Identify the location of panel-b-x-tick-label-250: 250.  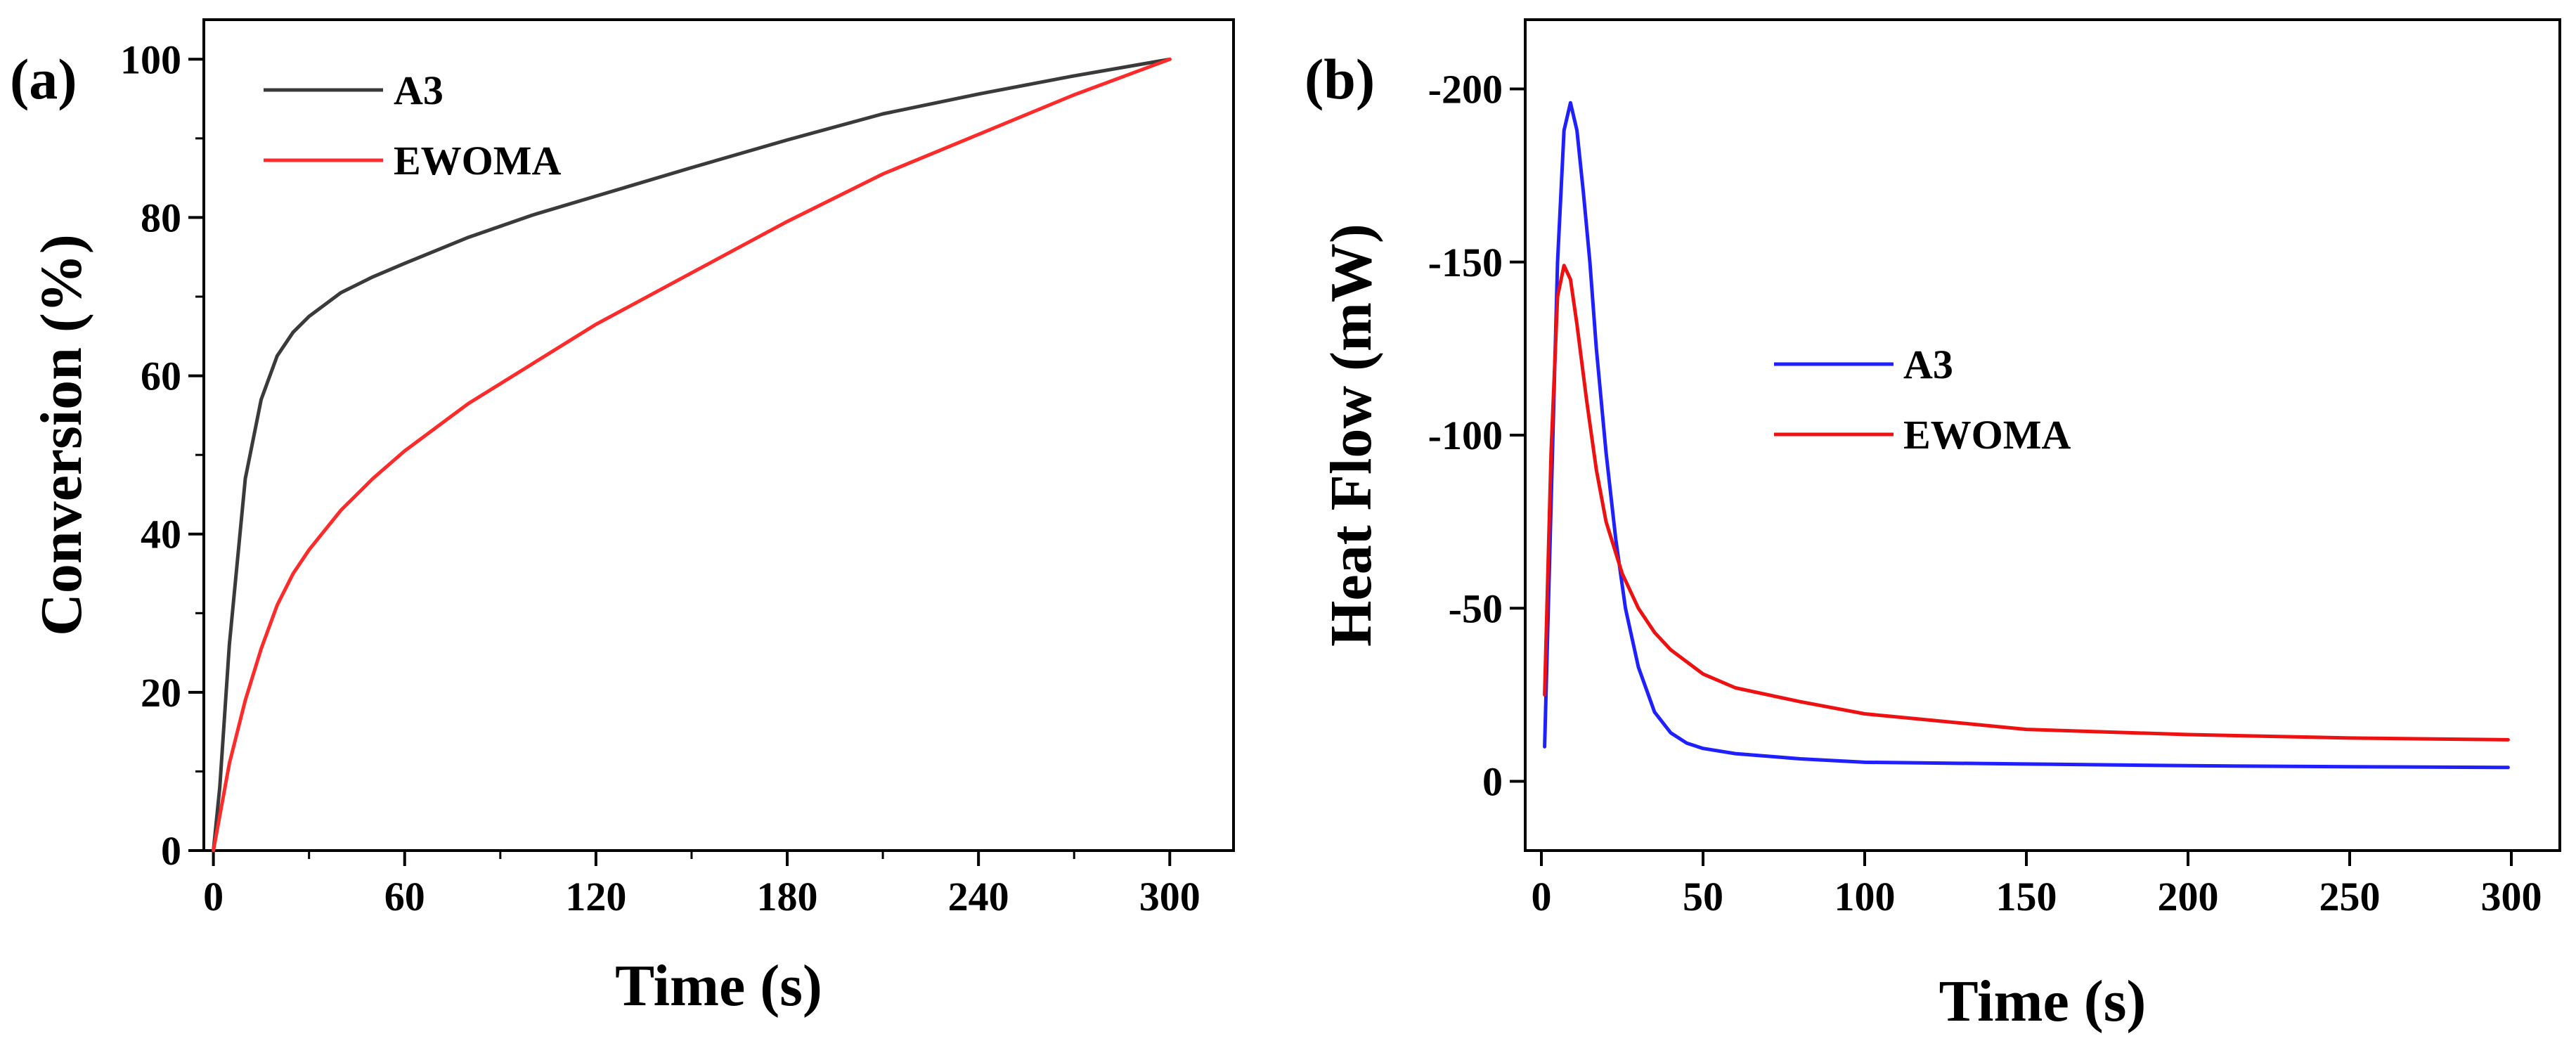
(2350, 896).